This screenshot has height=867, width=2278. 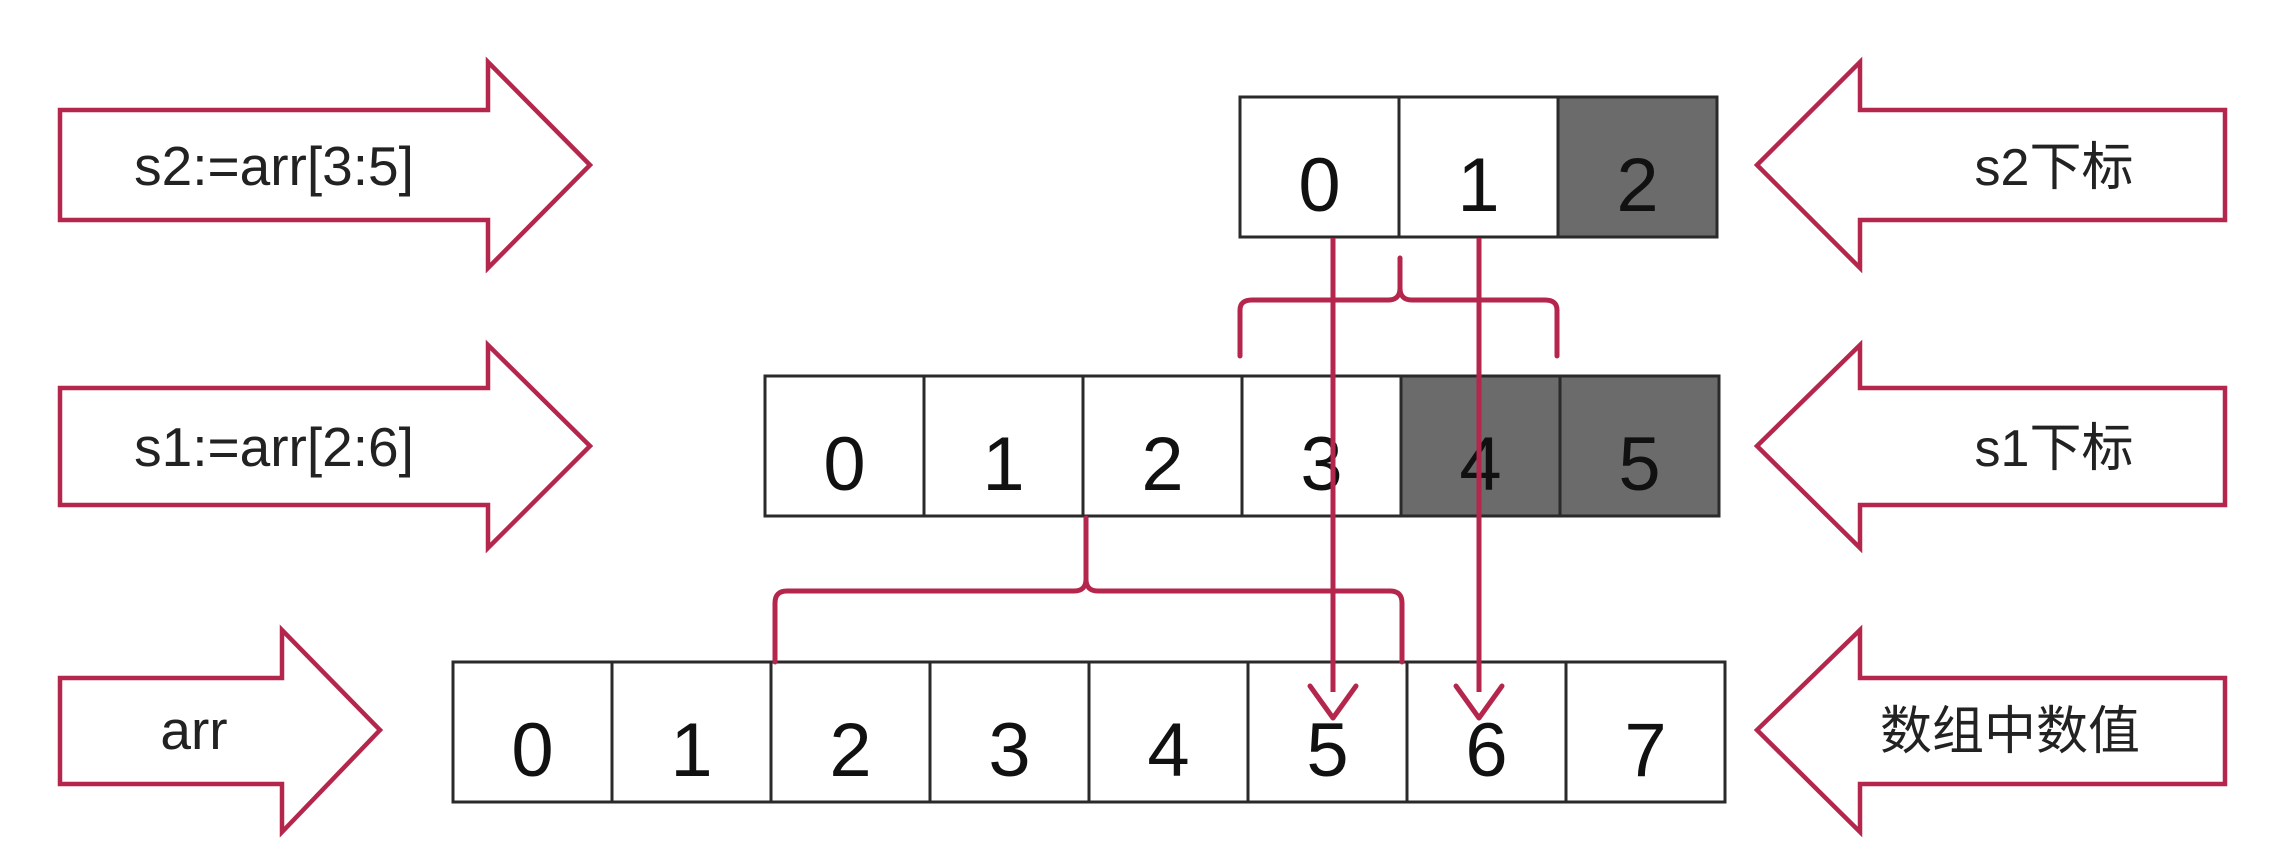 What do you see at coordinates (1327, 750) in the screenshot?
I see `arr-cell-5-label: 5` at bounding box center [1327, 750].